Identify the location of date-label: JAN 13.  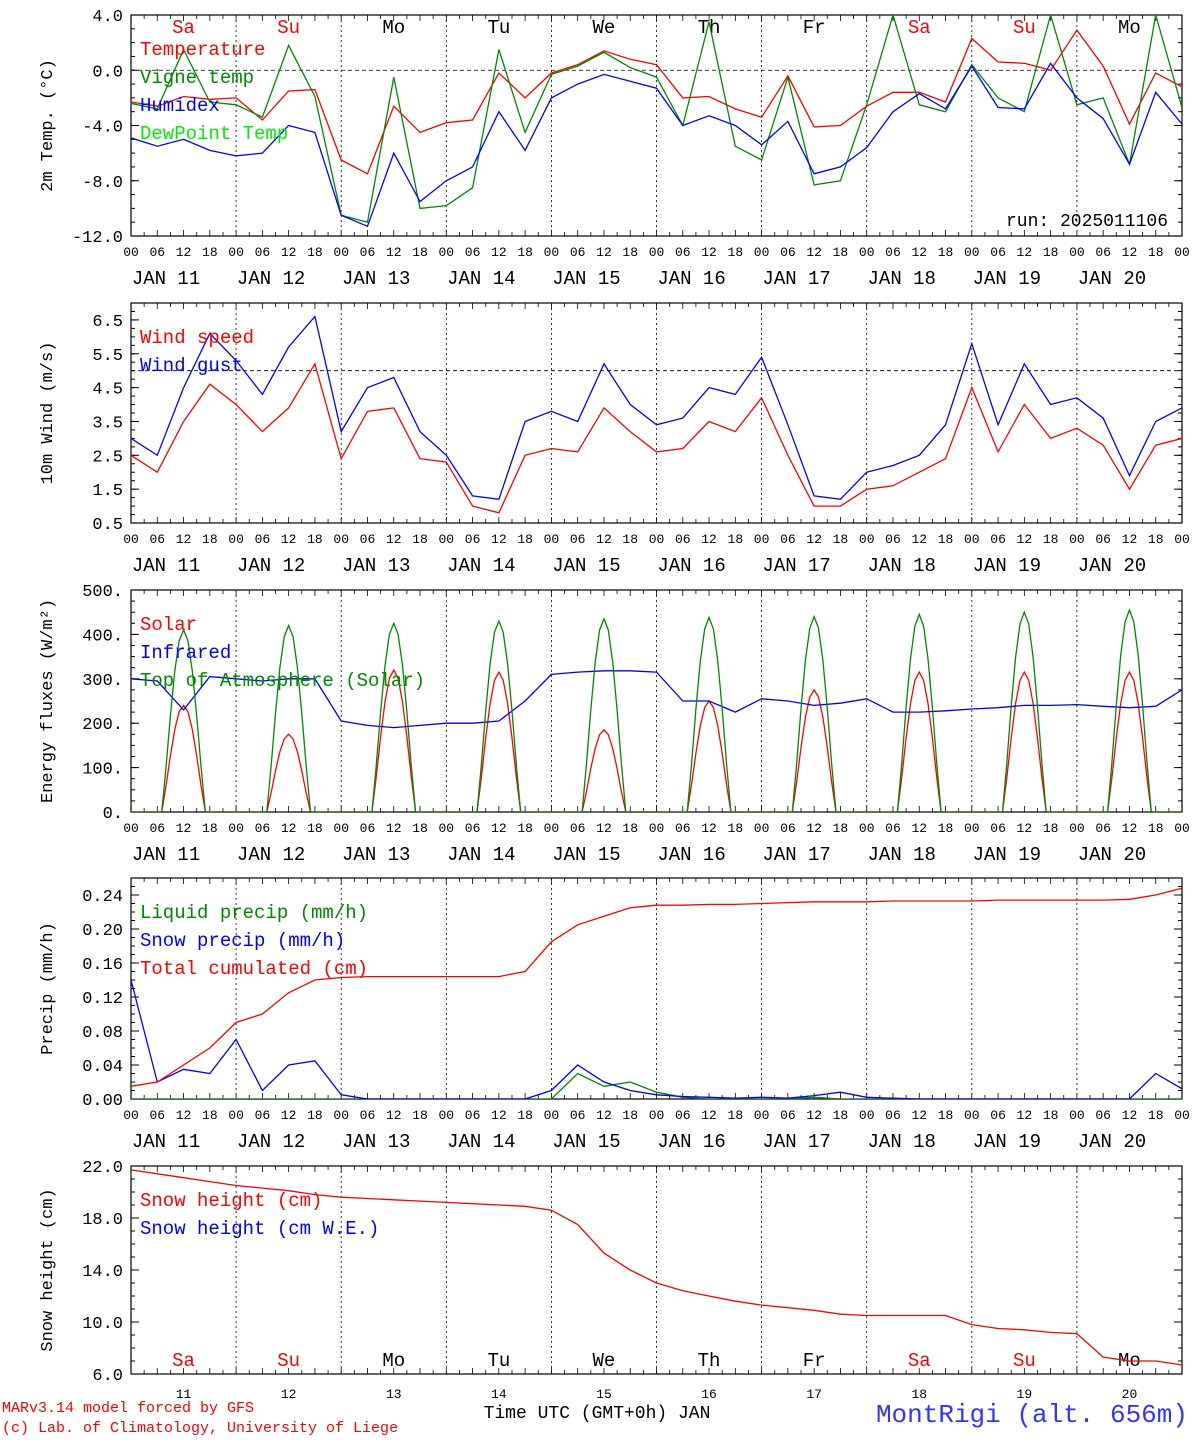
(376, 279).